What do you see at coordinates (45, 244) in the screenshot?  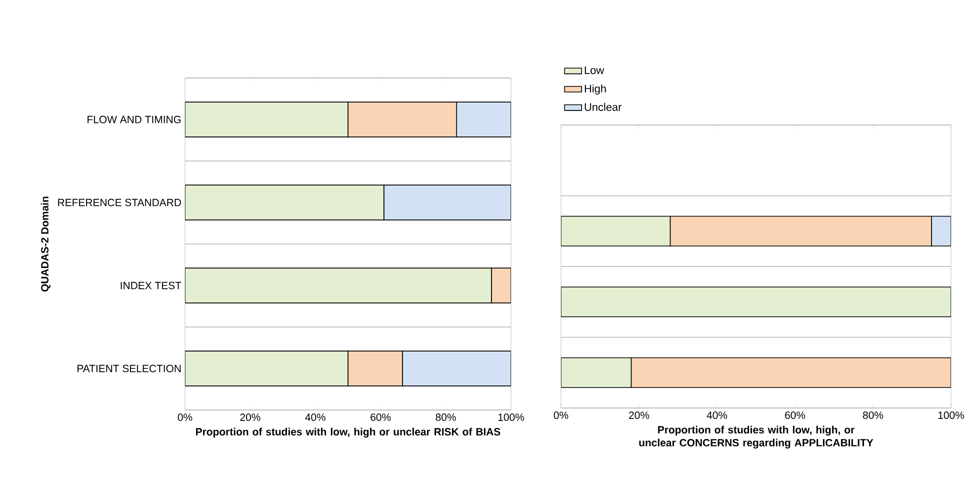 I see `y-axis-title: QUADAS-2 Domain` at bounding box center [45, 244].